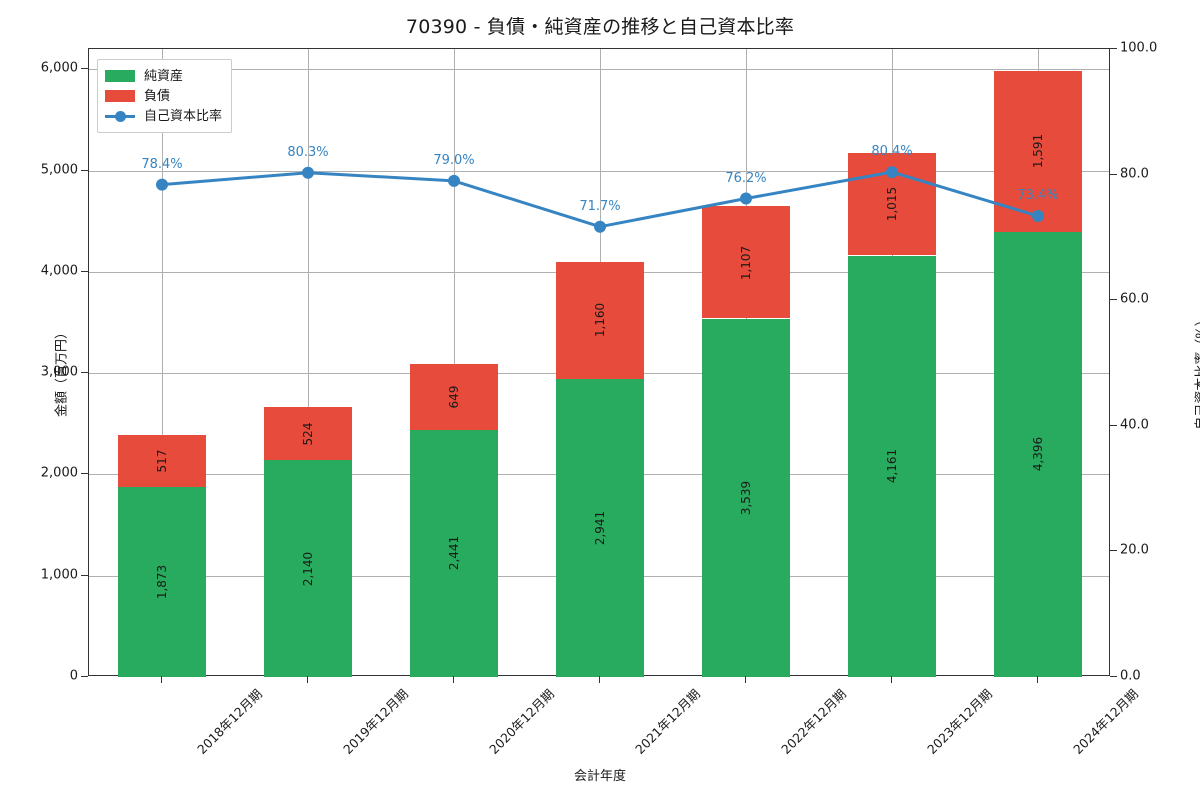  What do you see at coordinates (59, 169) in the screenshot?
I see `left-y-tick-label: 5,000` at bounding box center [59, 169].